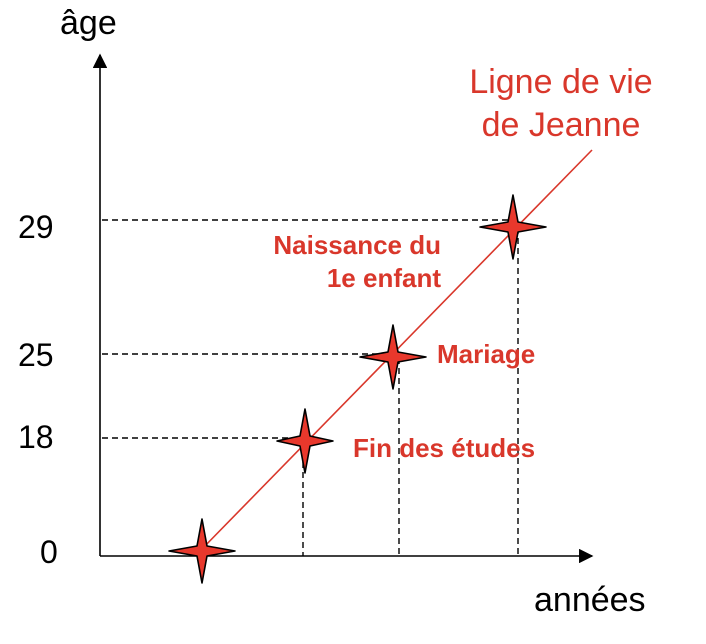 The image size is (706, 644). Describe the element at coordinates (88, 23) in the screenshot. I see `y-axis-label: âge` at that location.